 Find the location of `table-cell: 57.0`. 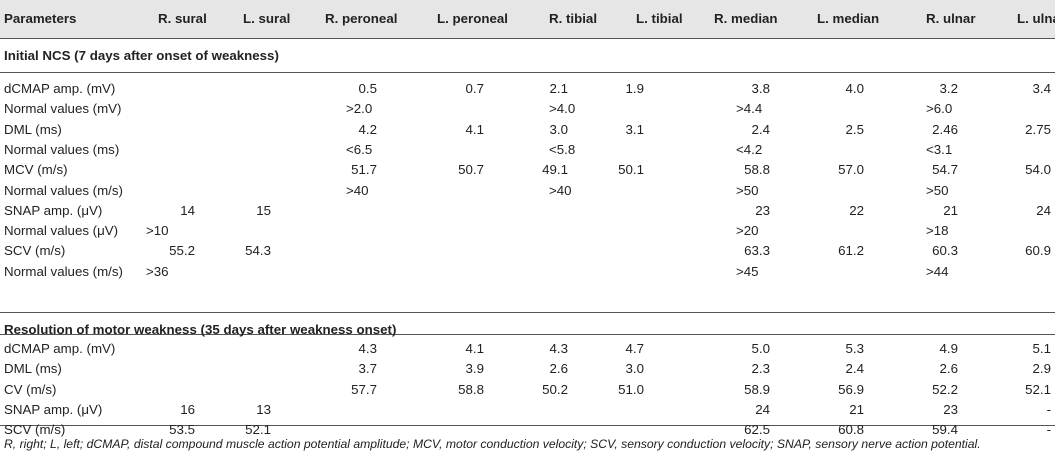

table-cell: 57.0 is located at coordinates (851, 170).